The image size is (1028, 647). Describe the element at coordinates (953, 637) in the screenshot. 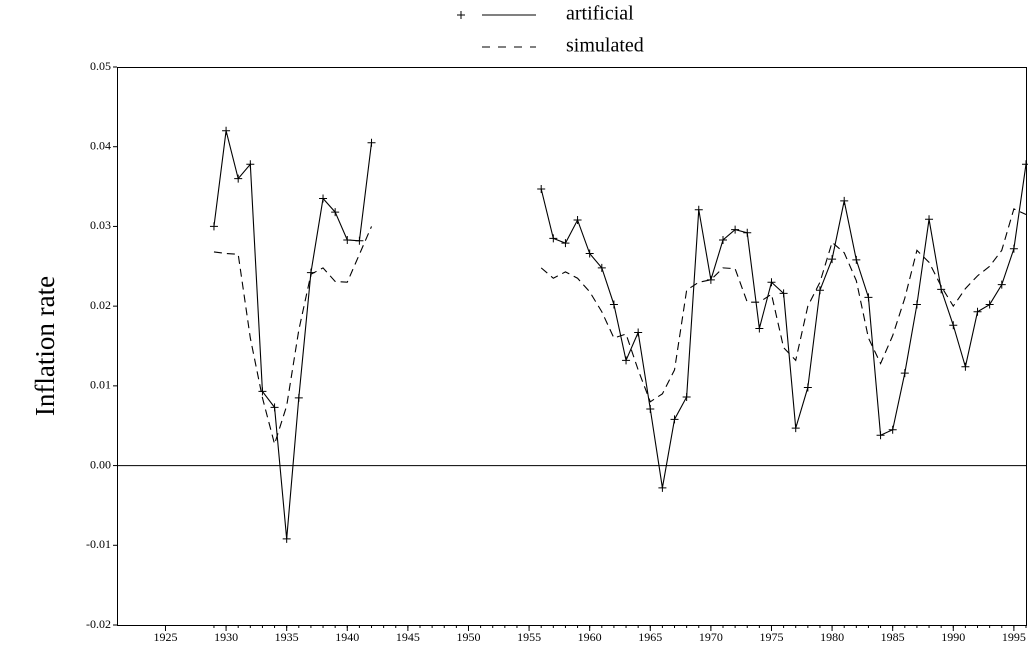

I see `x-tick-label: 1990` at that location.